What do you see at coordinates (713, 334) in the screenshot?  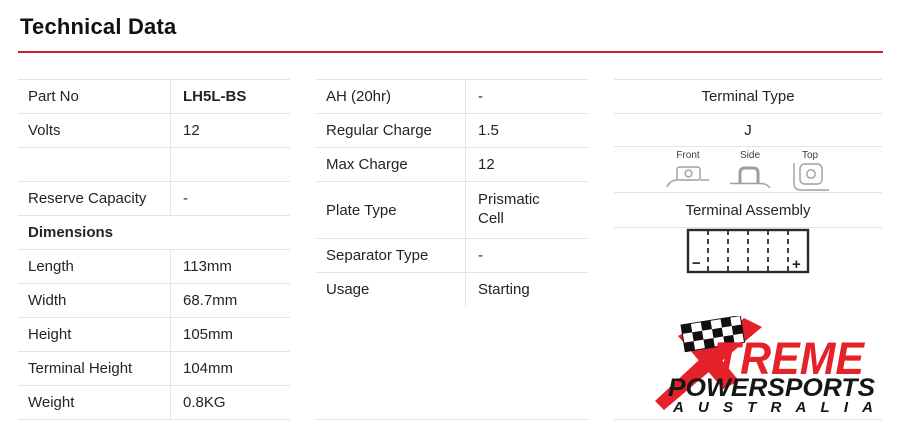 I see `checkered-flag-icon` at bounding box center [713, 334].